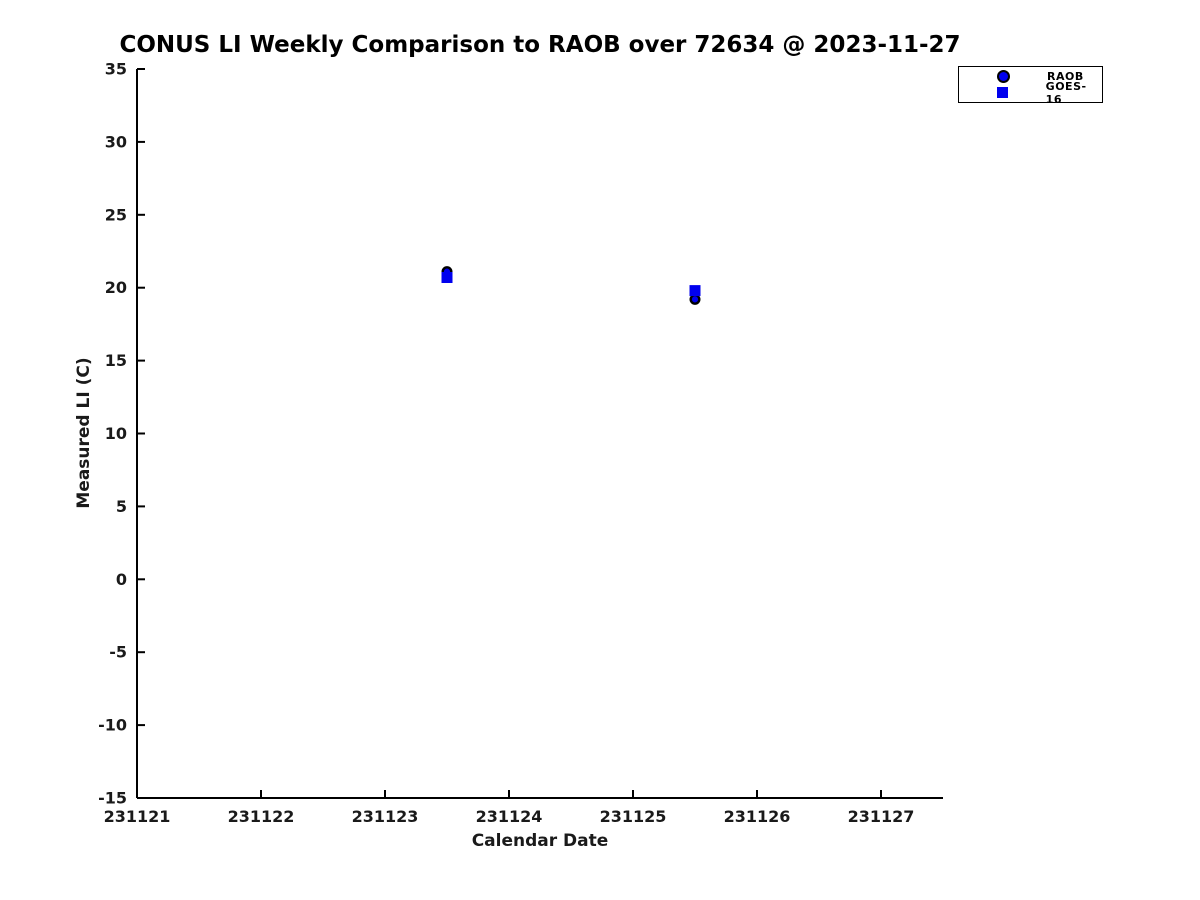 This screenshot has height=900, width=1200. What do you see at coordinates (509, 816) in the screenshot?
I see `x-tick-label: 231124` at bounding box center [509, 816].